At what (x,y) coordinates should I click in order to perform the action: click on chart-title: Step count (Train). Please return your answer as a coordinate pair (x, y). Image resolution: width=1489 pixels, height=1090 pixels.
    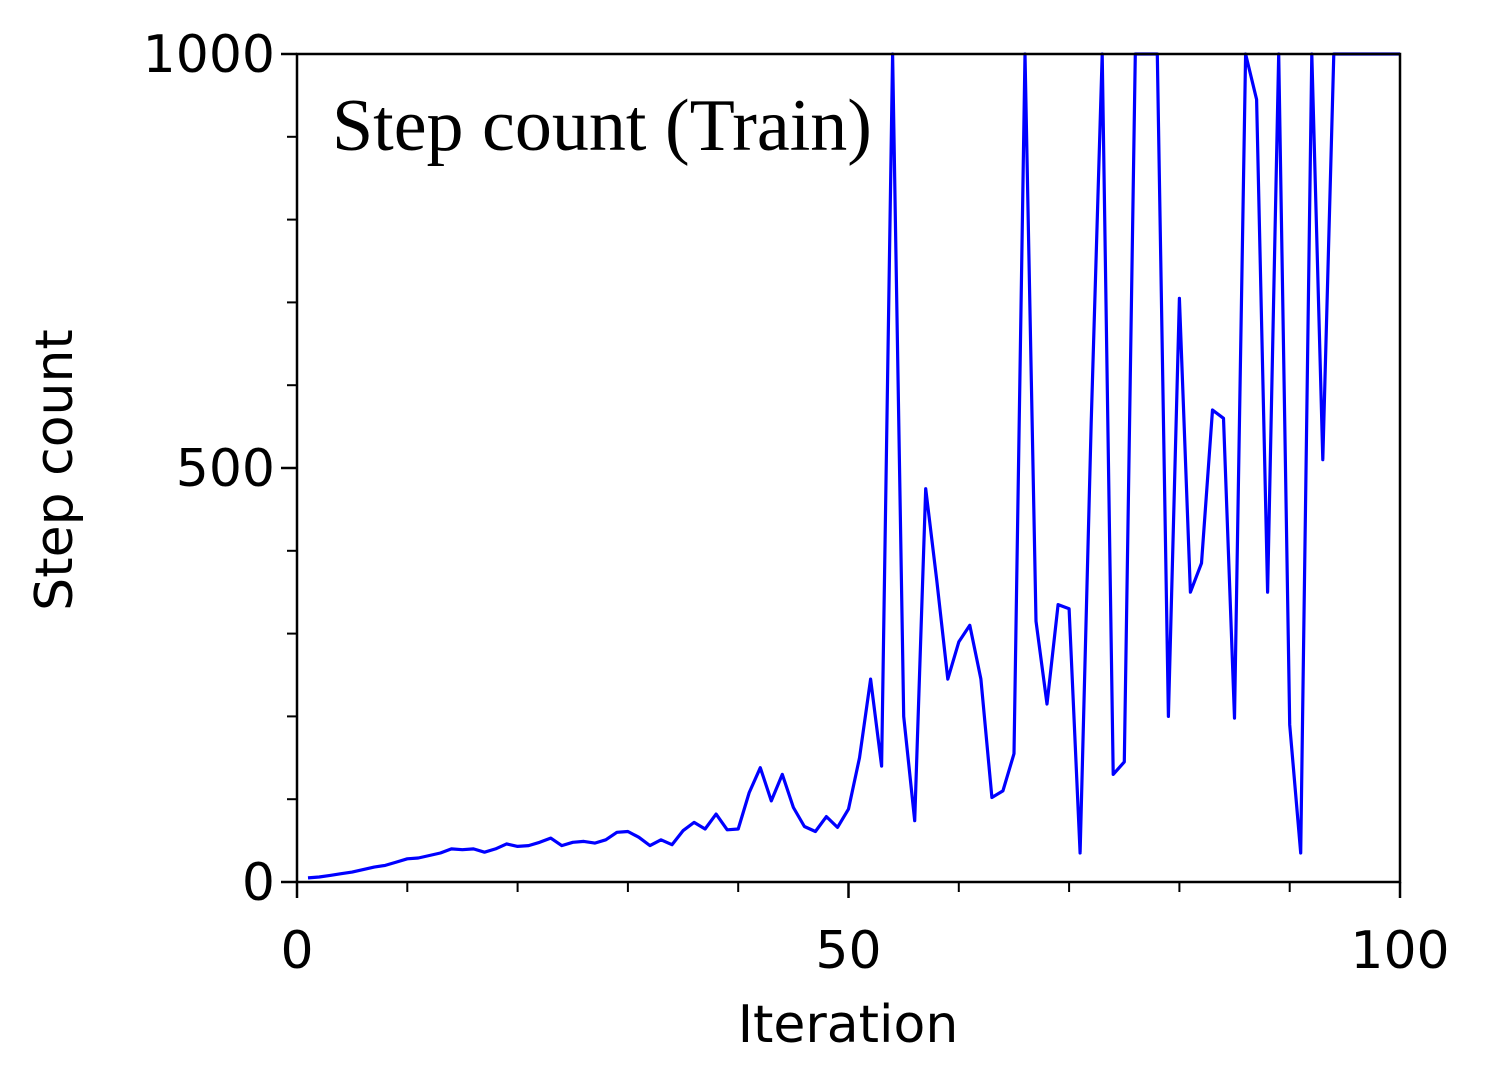
    Looking at the image, I should click on (602, 126).